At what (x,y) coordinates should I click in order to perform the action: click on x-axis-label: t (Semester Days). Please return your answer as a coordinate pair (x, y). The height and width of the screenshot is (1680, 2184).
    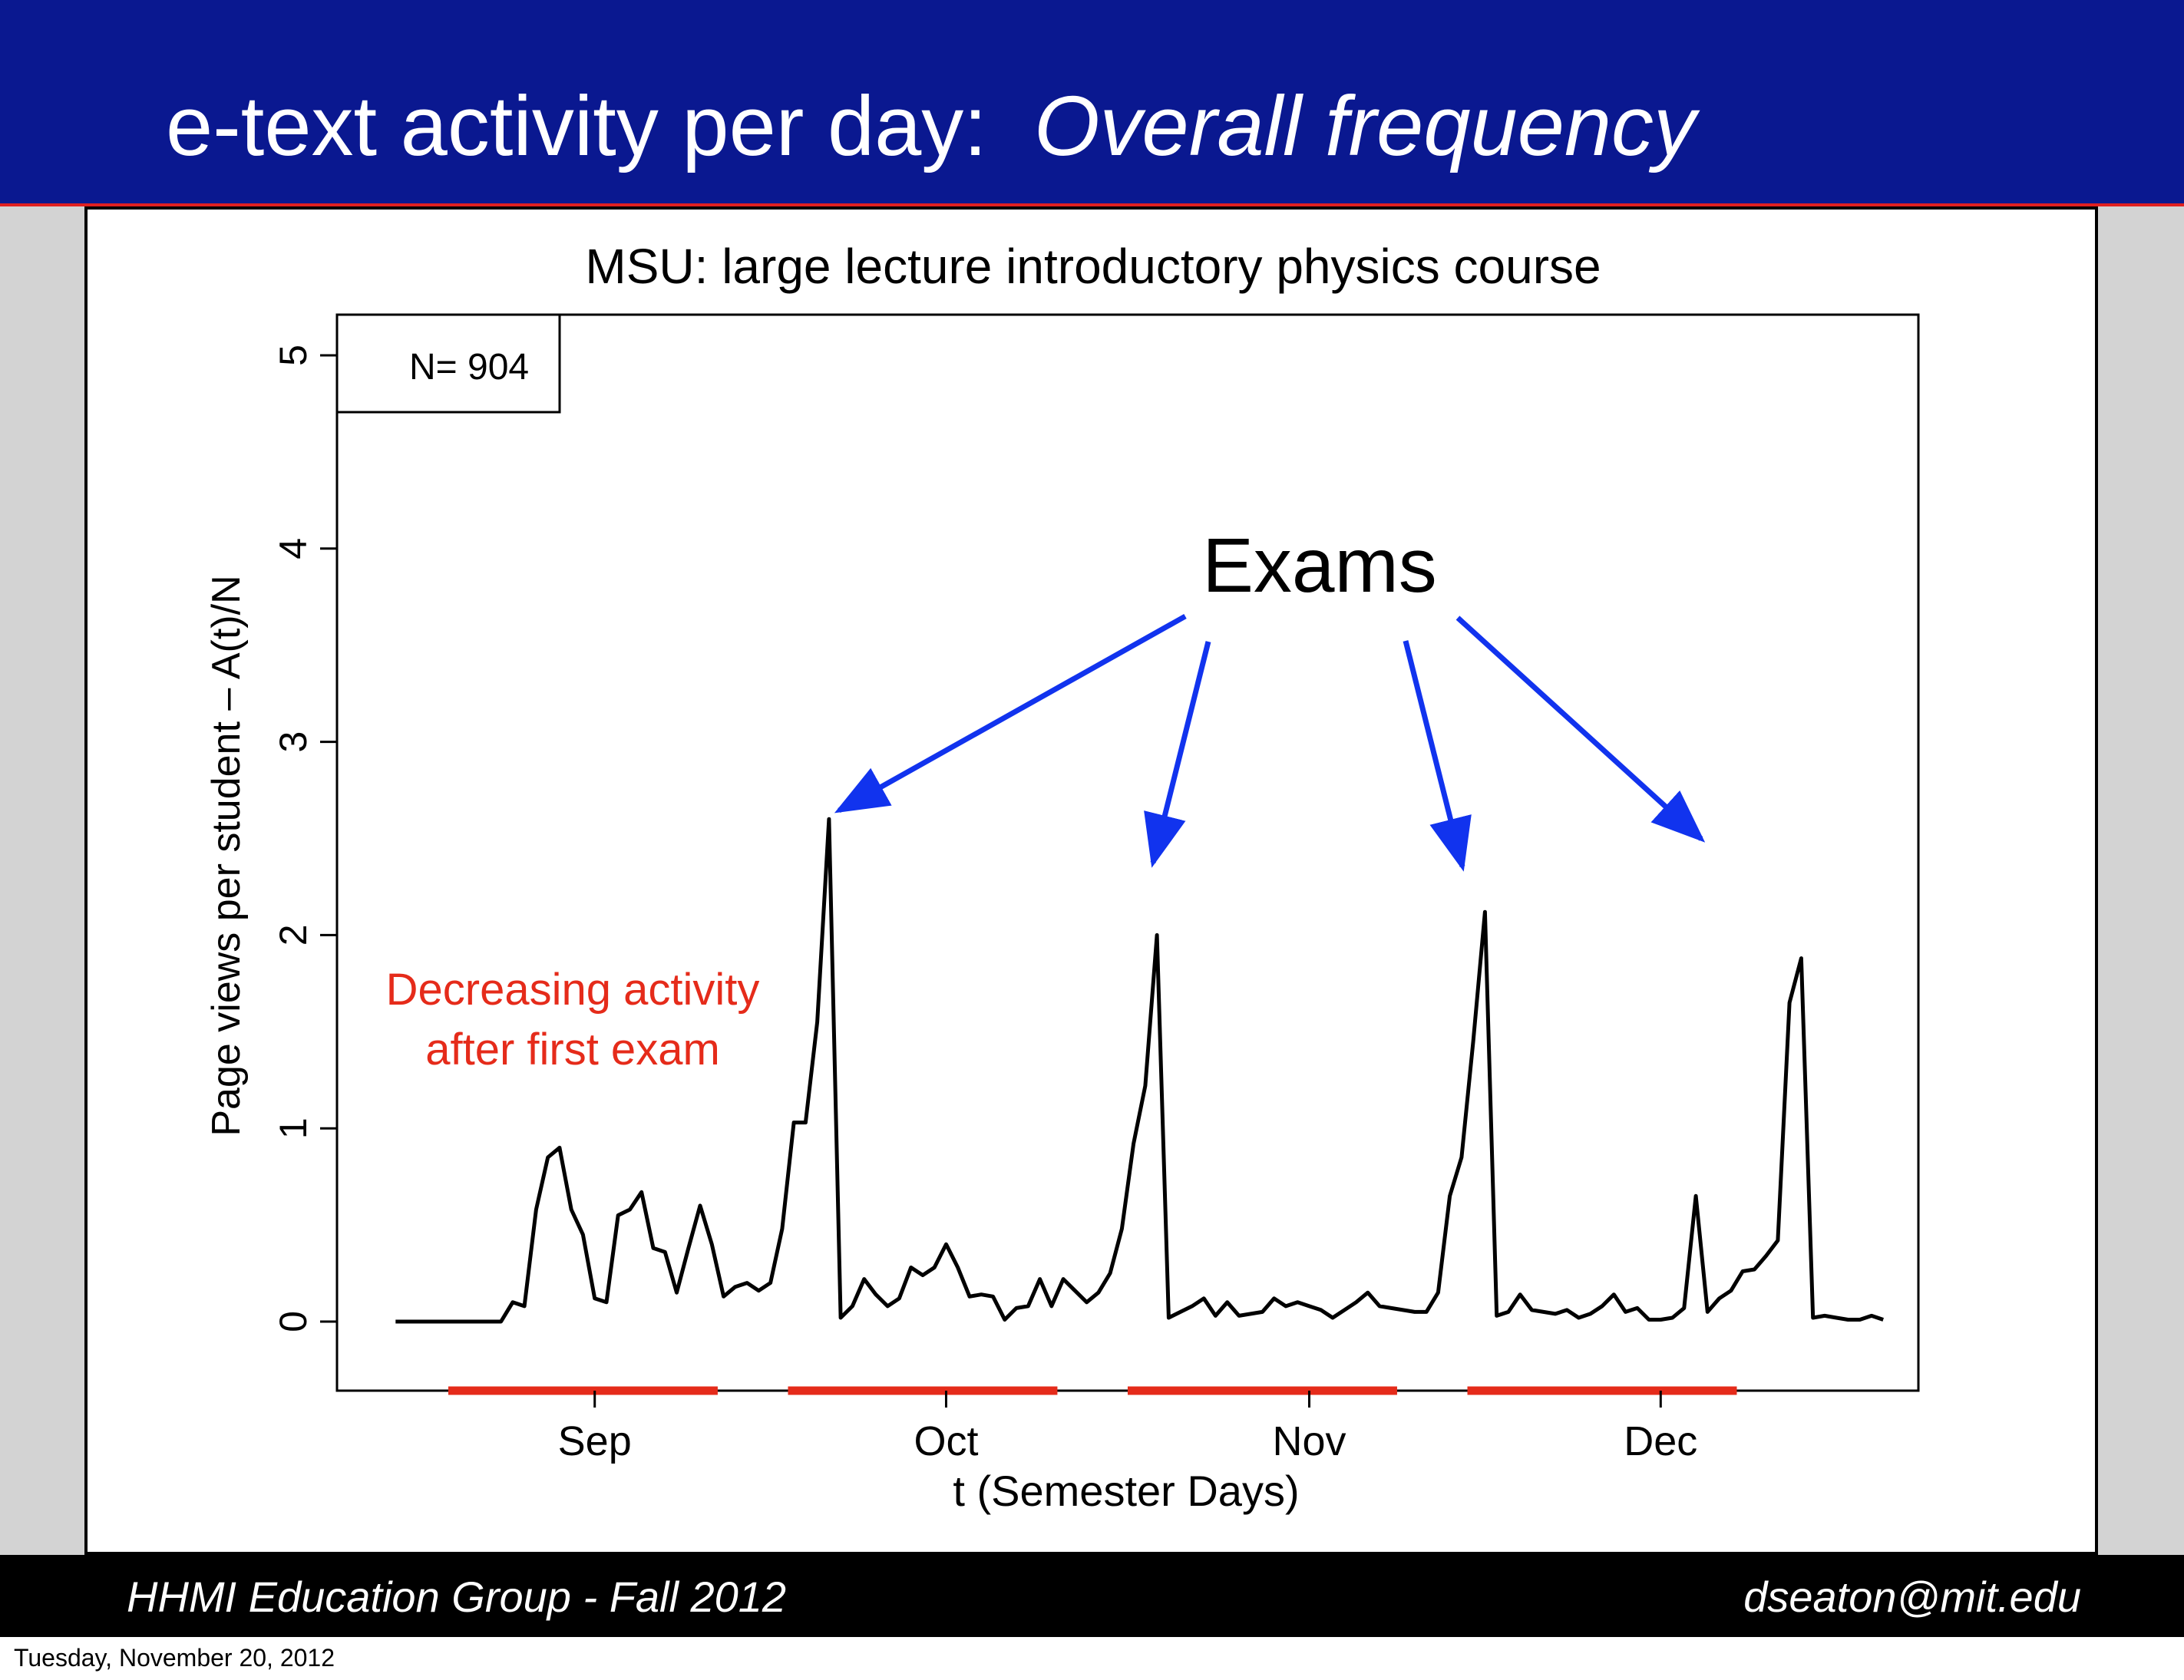
    Looking at the image, I should click on (1126, 1491).